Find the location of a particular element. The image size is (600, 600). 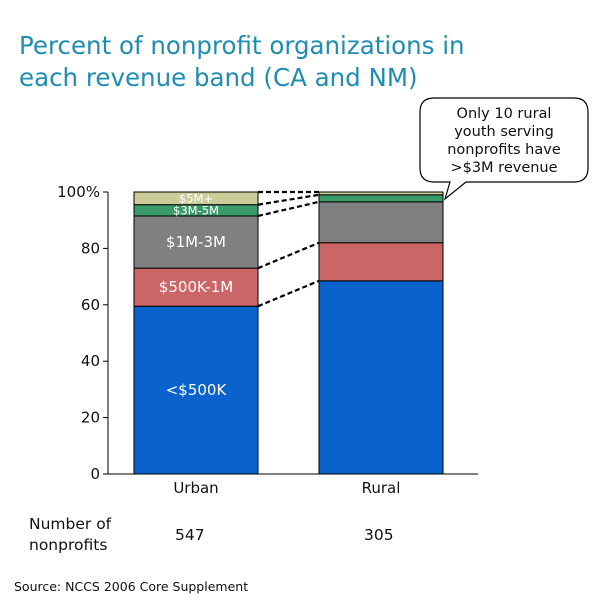

callout-line-3: nonprofits have is located at coordinates (504, 150).